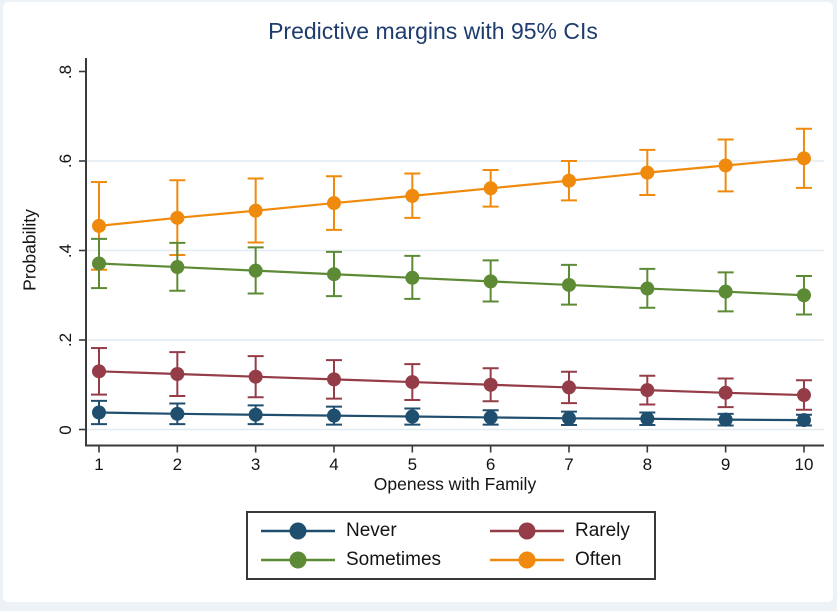 This screenshot has height=611, width=837. What do you see at coordinates (598, 560) in the screenshot?
I see `legend-label: Often` at bounding box center [598, 560].